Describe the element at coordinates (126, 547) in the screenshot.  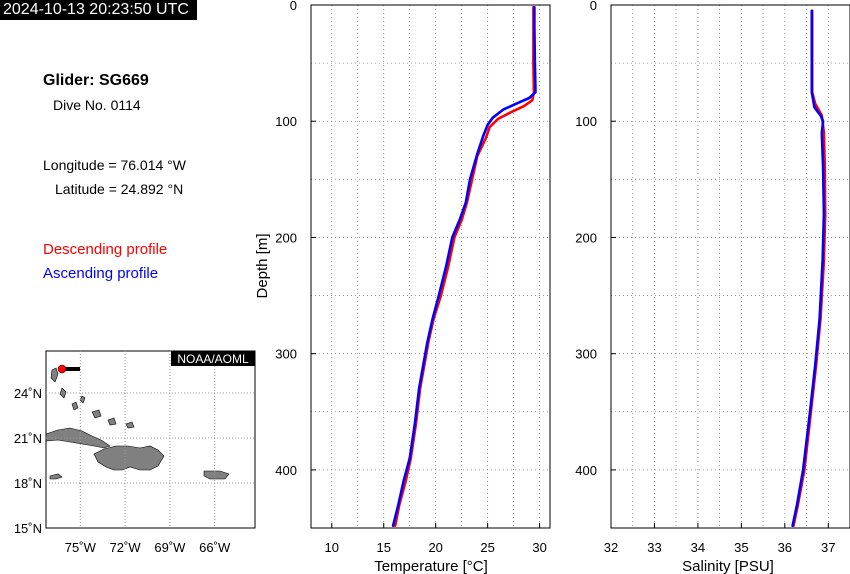
I see `map-lon-label: 72˚W` at that location.